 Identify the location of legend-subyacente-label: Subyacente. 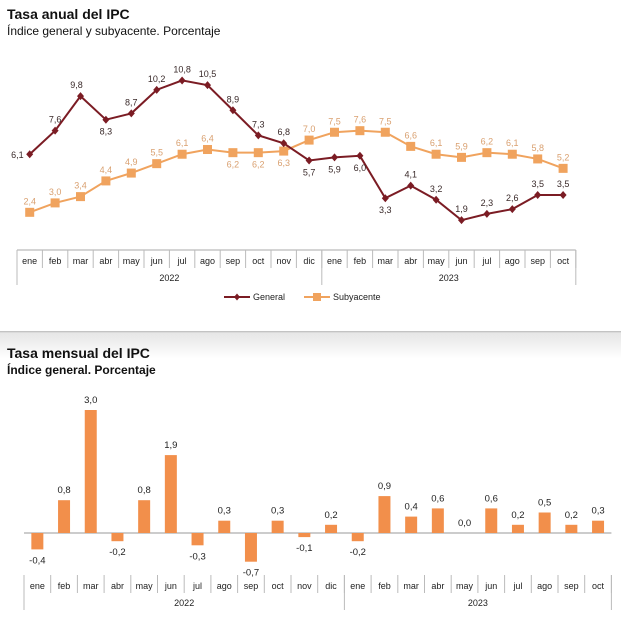
(357, 297).